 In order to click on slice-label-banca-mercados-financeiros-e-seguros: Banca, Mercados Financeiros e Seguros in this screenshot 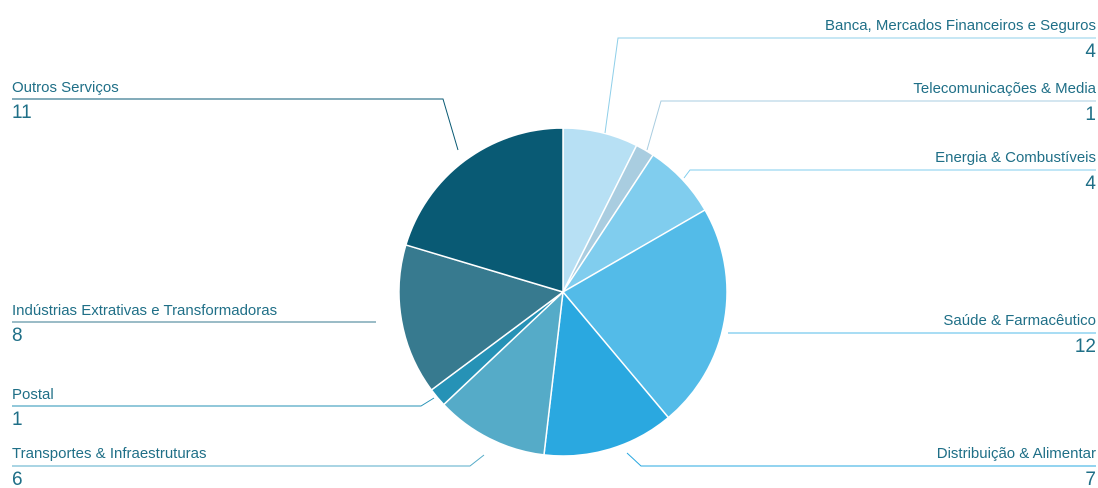, I will do `click(960, 25)`.